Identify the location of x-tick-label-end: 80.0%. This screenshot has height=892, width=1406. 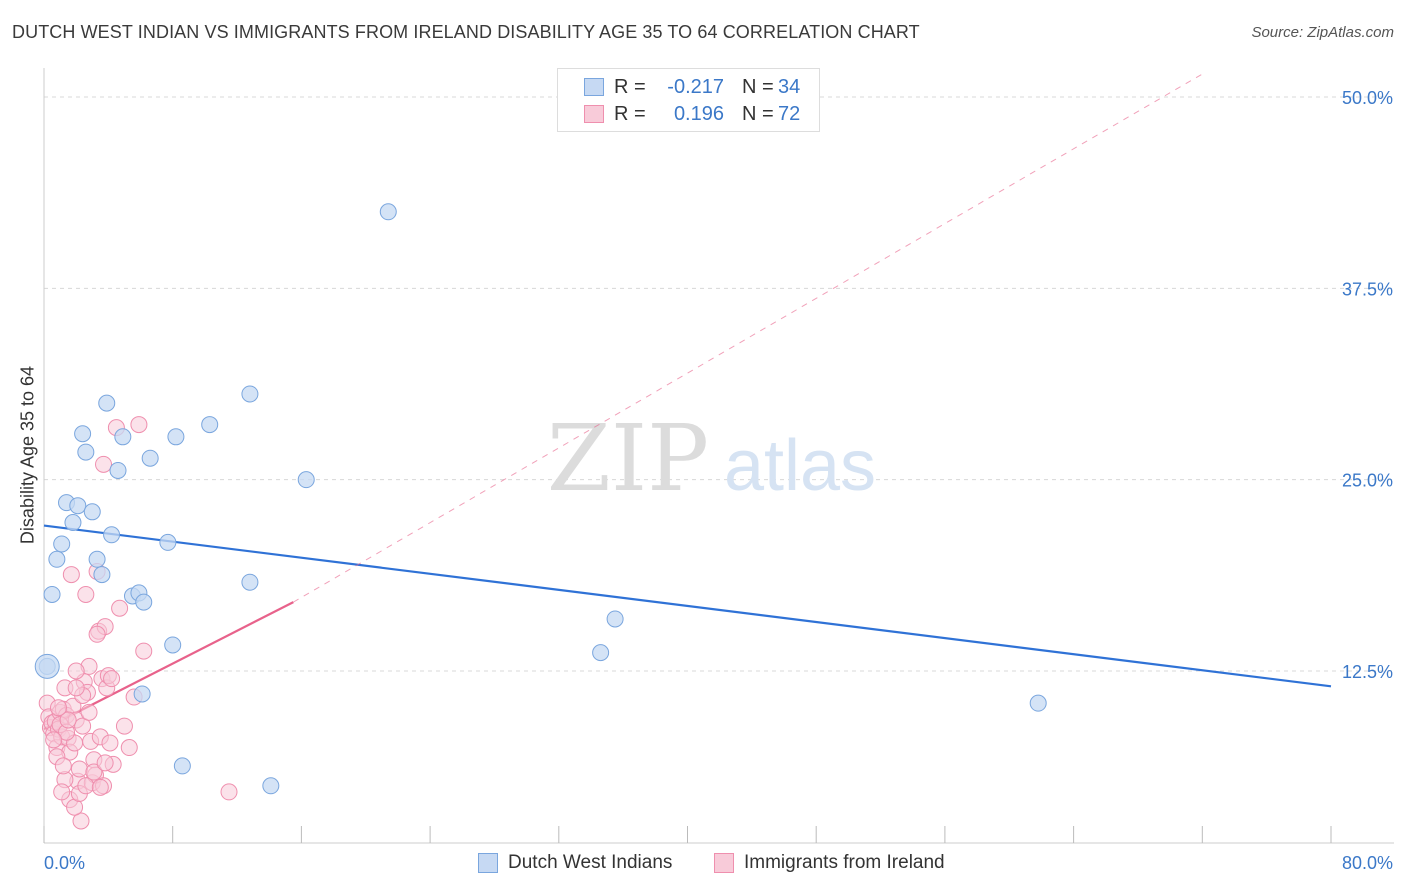
(1367, 863).